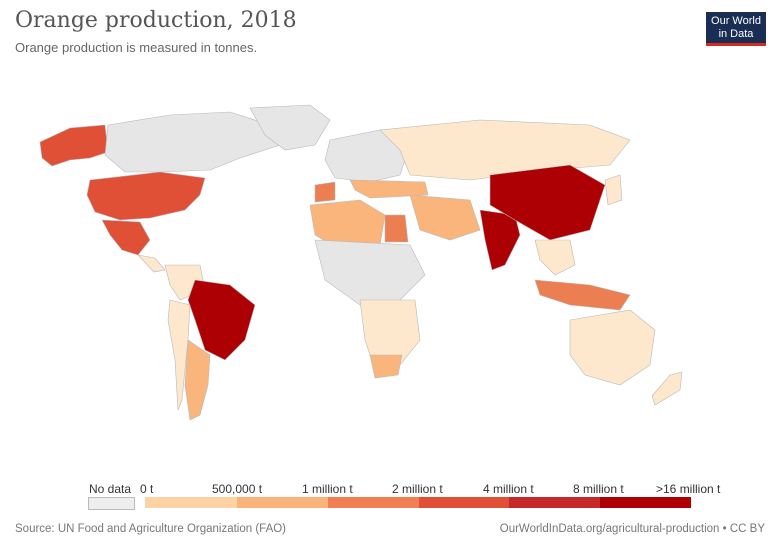 The image size is (780, 551). Describe the element at coordinates (582, 295) in the screenshot. I see `indonesia-region` at that location.